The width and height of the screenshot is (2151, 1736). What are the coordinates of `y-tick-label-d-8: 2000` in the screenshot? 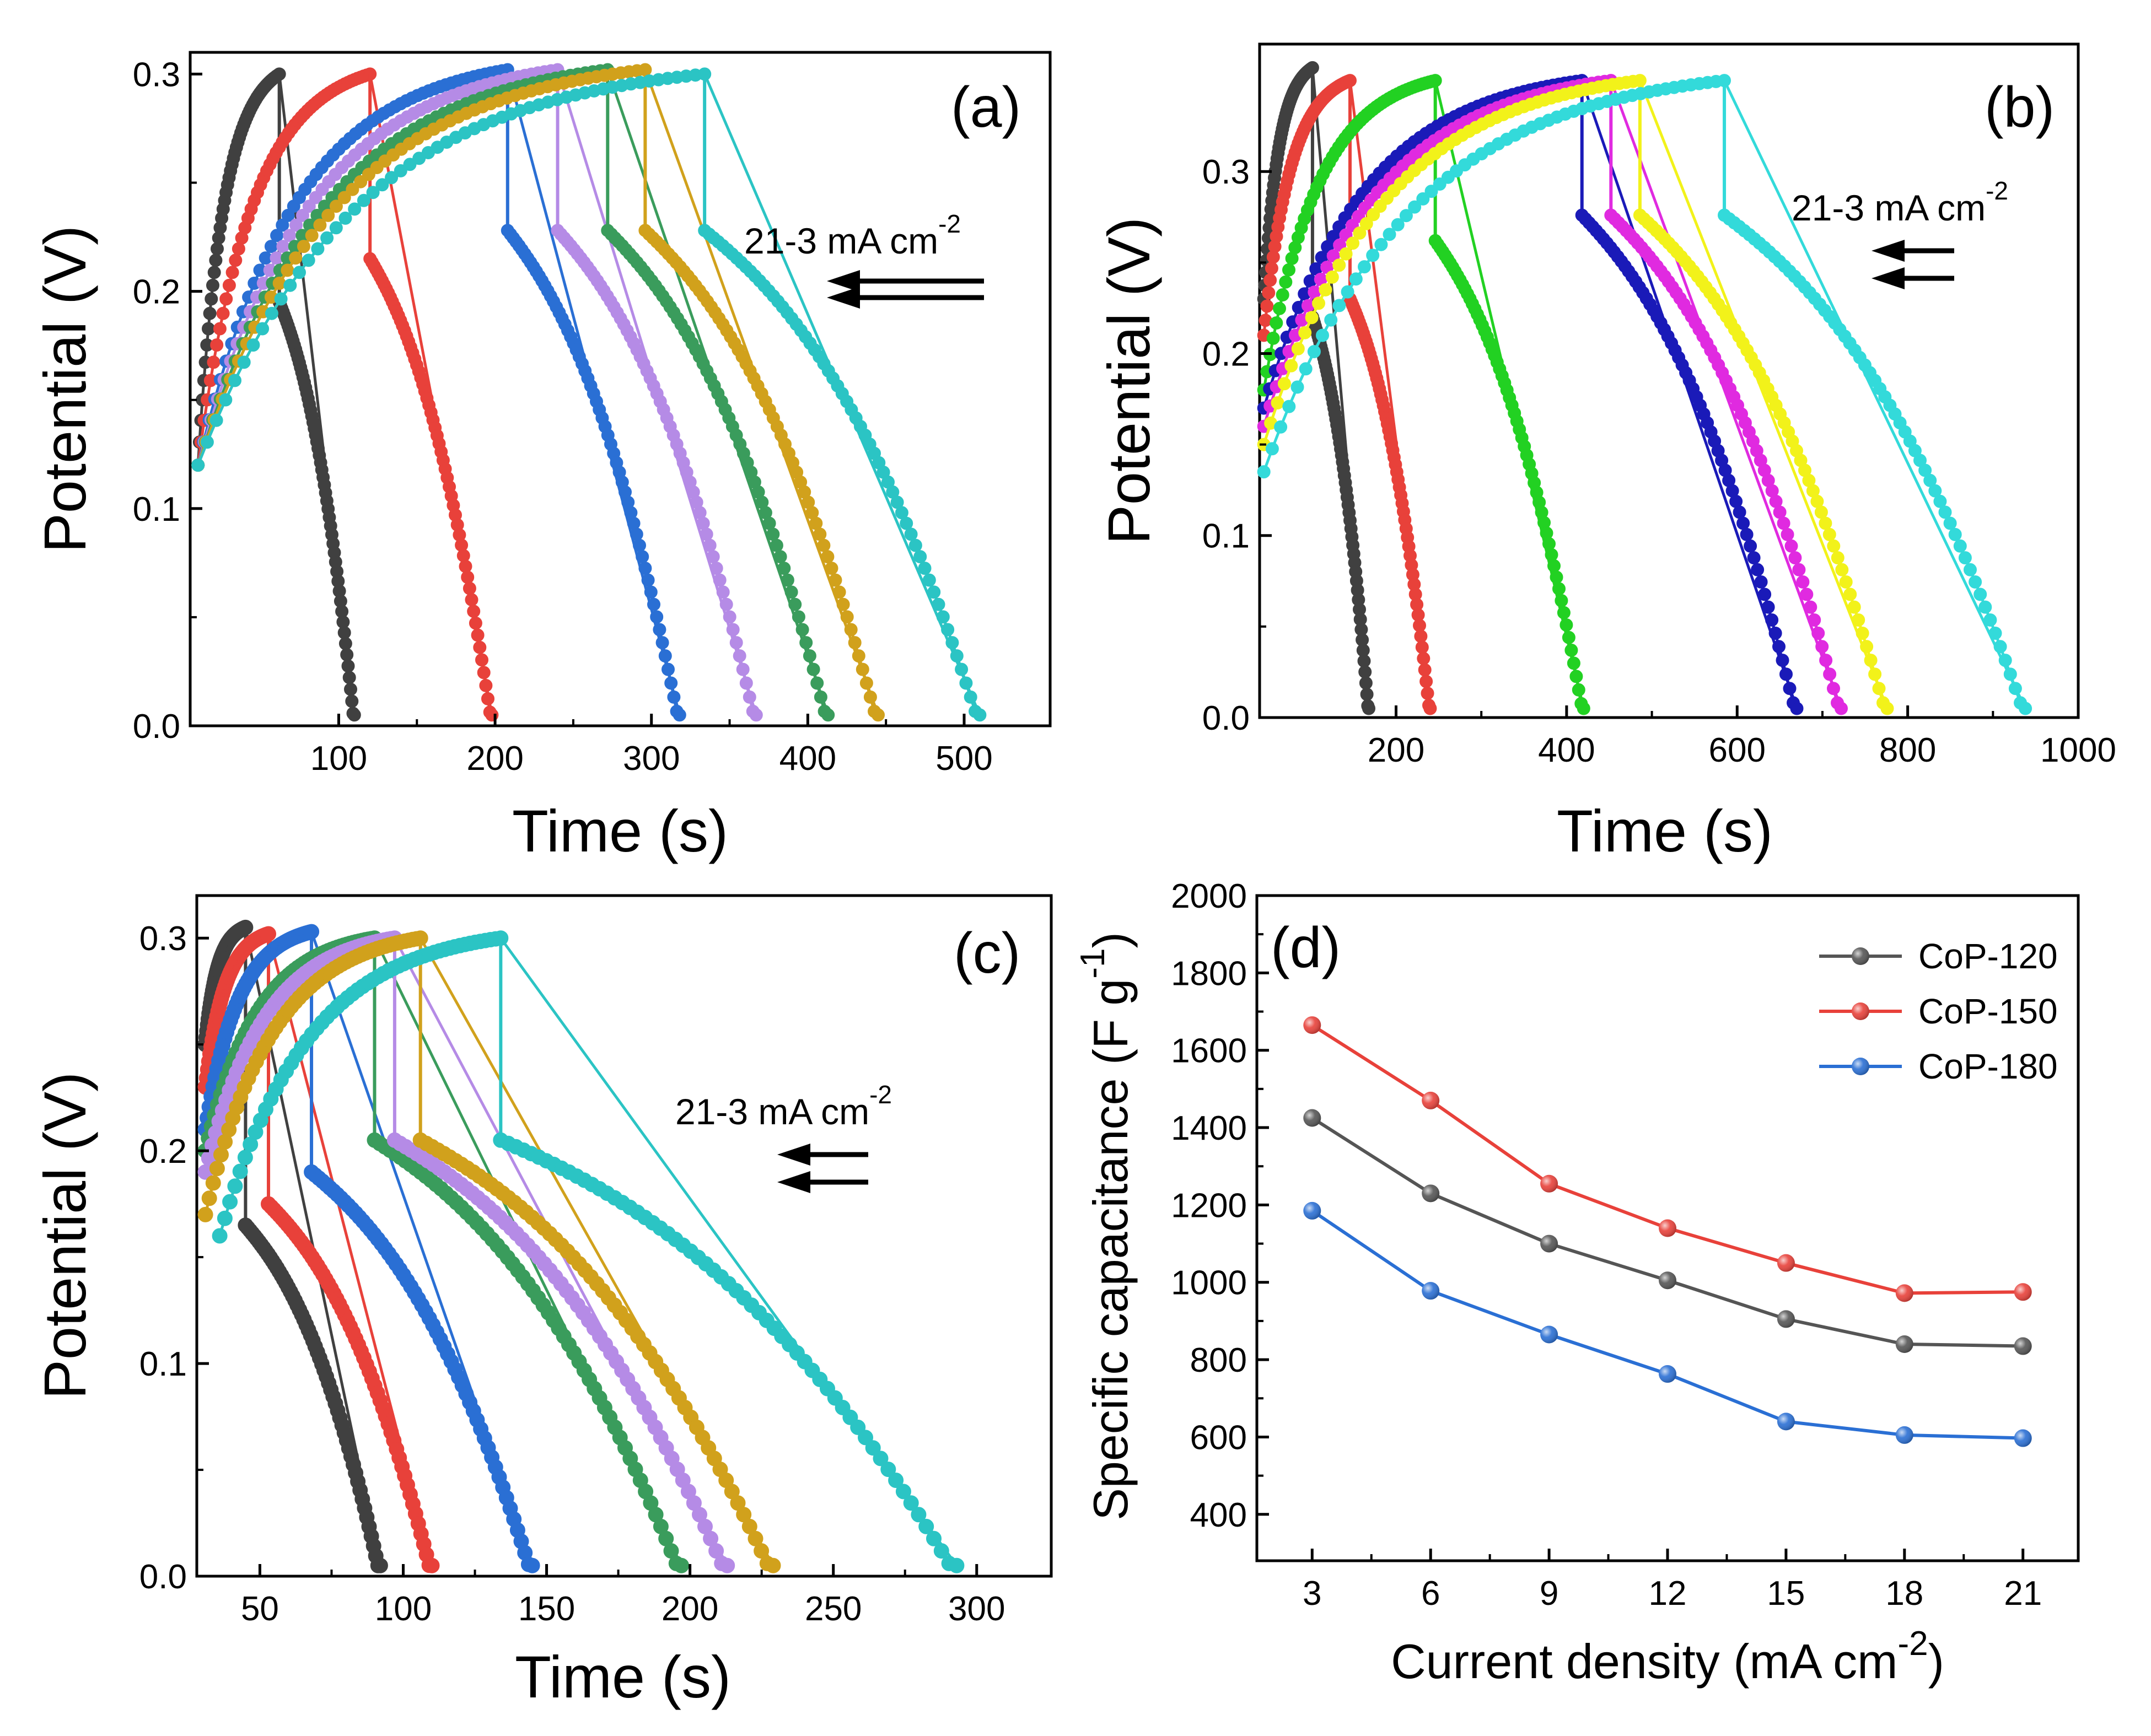 It's located at (1209, 896).